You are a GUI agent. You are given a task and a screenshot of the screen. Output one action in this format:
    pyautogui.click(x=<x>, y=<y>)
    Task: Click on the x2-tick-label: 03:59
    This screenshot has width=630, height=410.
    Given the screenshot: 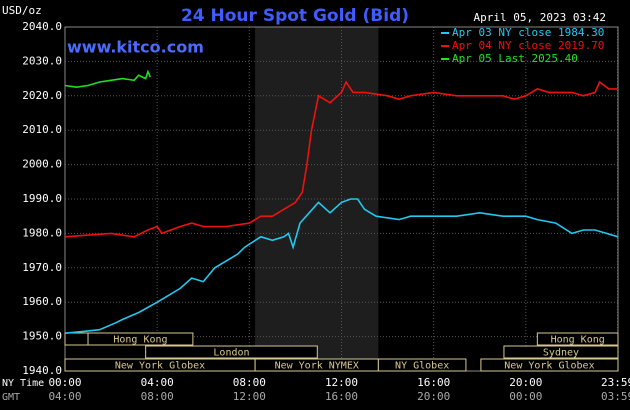 What is the action you would take?
    pyautogui.click(x=615, y=396)
    